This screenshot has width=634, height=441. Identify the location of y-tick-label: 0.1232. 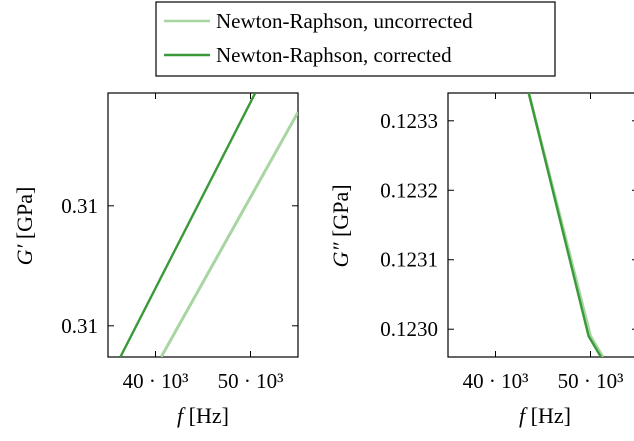
(409, 190).